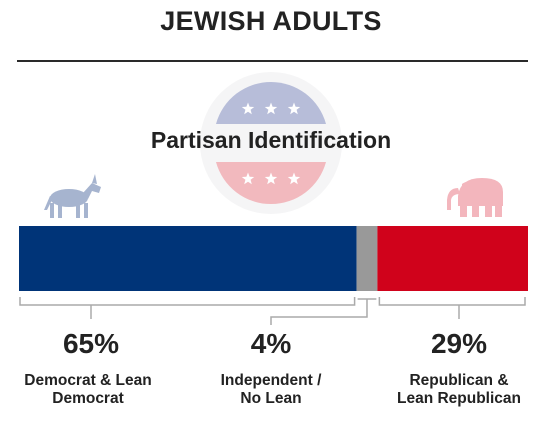 The height and width of the screenshot is (439, 542). I want to click on category-line: Lean Republican, so click(459, 398).